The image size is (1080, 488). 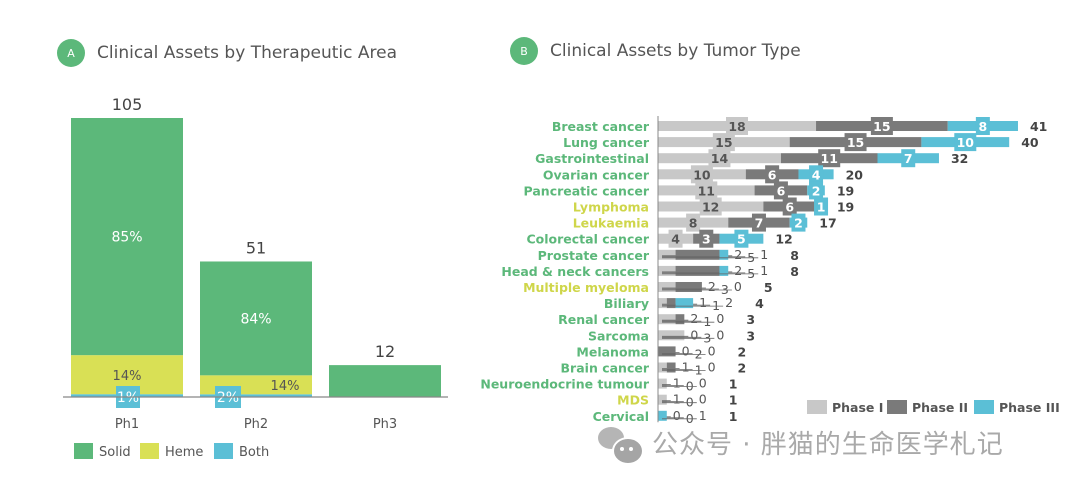 I want to click on panel-b-title: B Clinical Assets by Tumor Type, so click(x=655, y=51).